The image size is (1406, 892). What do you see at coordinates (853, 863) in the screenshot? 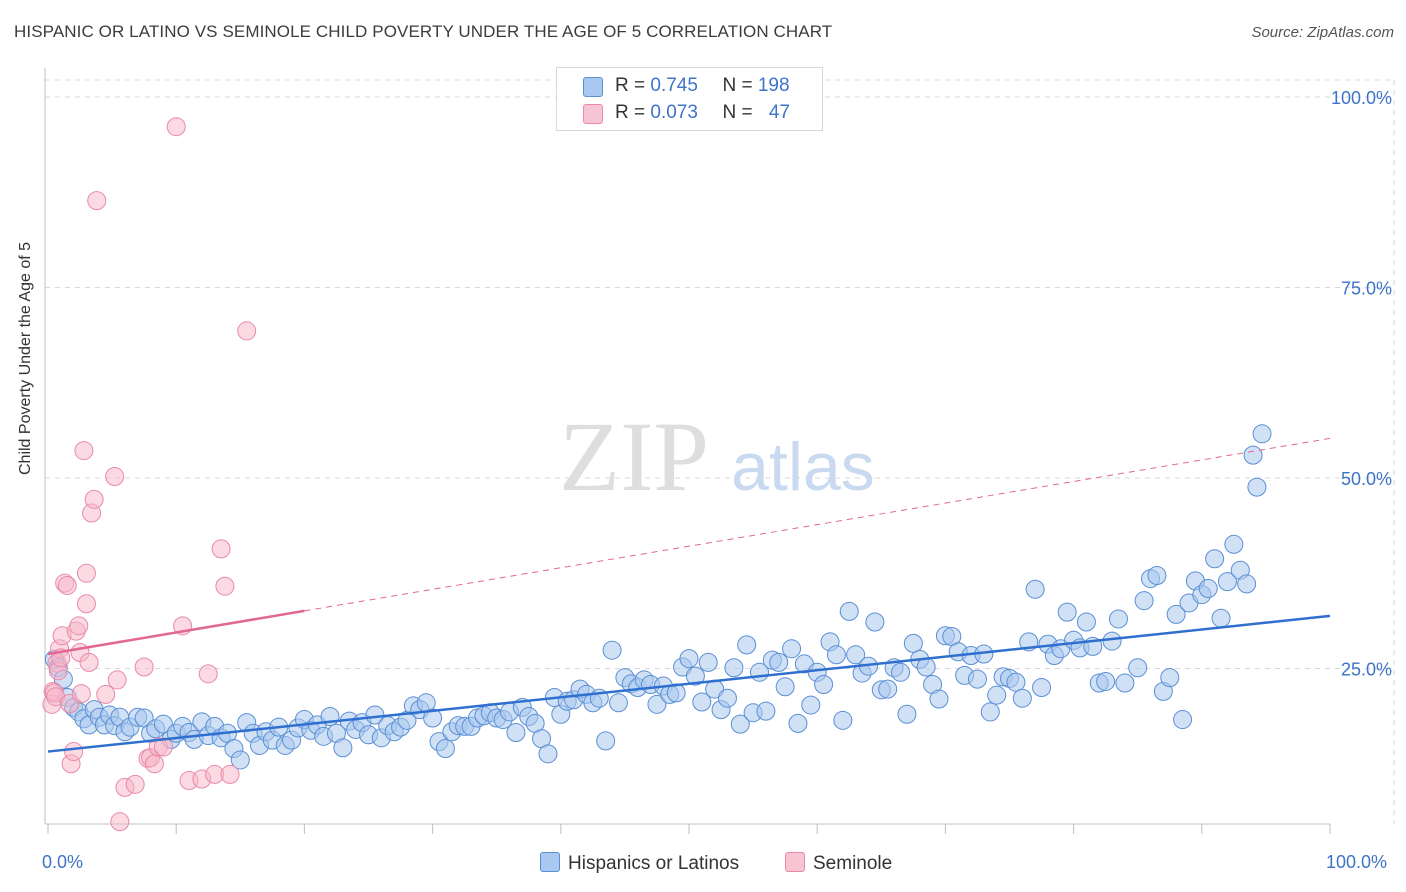
I see `legend-seminole-label: Seminole` at bounding box center [853, 863].